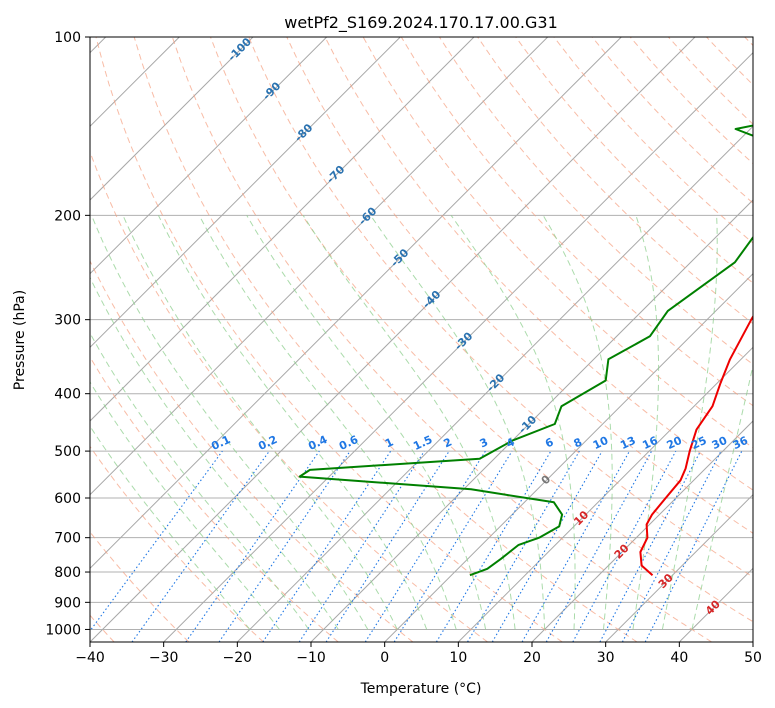 Image resolution: width=775 pixels, height=708 pixels. I want to click on temperature-profile-line, so click(696, 445).